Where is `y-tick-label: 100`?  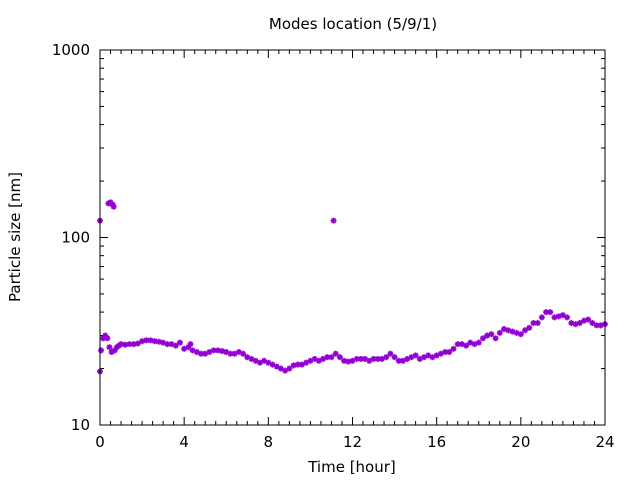 y-tick-label: 100 is located at coordinates (75, 238).